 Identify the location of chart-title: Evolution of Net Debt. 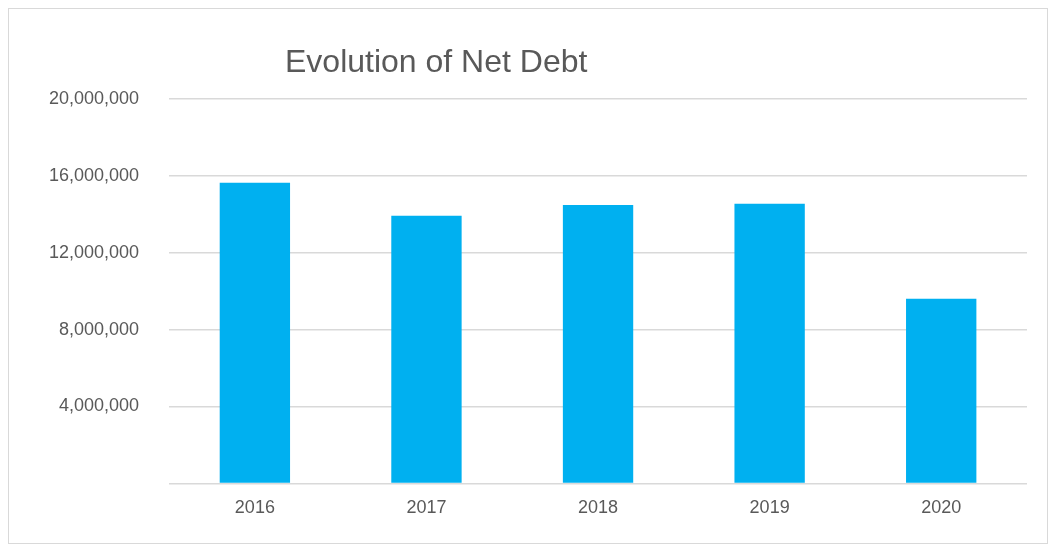
(436, 61).